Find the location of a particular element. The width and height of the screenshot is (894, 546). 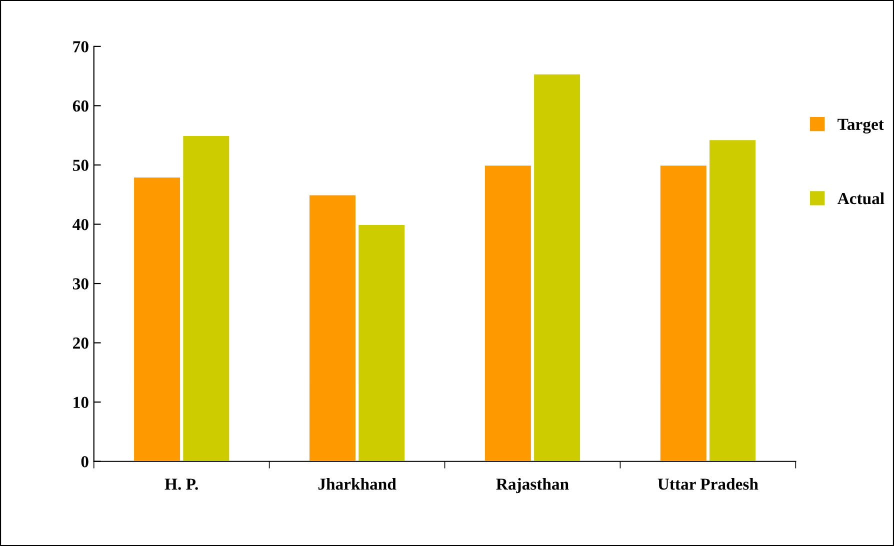

x-tick-label: H. P. is located at coordinates (181, 484).